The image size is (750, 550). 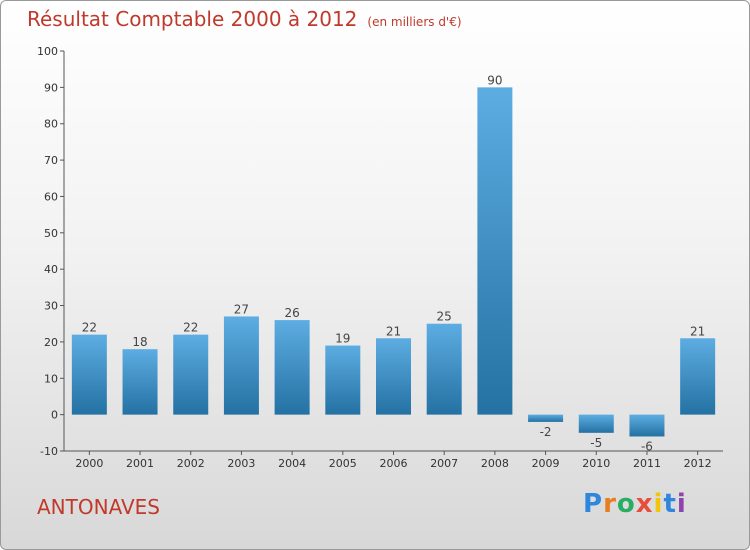 I want to click on y-tick-label: -10, so click(x=49, y=451).